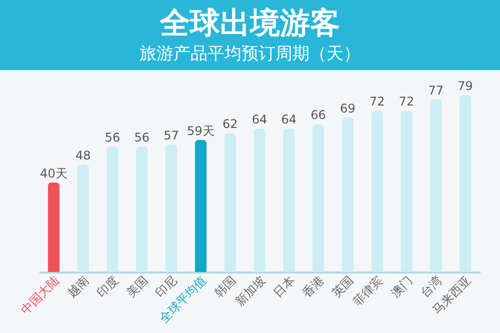  What do you see at coordinates (348, 108) in the screenshot?
I see `data-label: 69` at bounding box center [348, 108].